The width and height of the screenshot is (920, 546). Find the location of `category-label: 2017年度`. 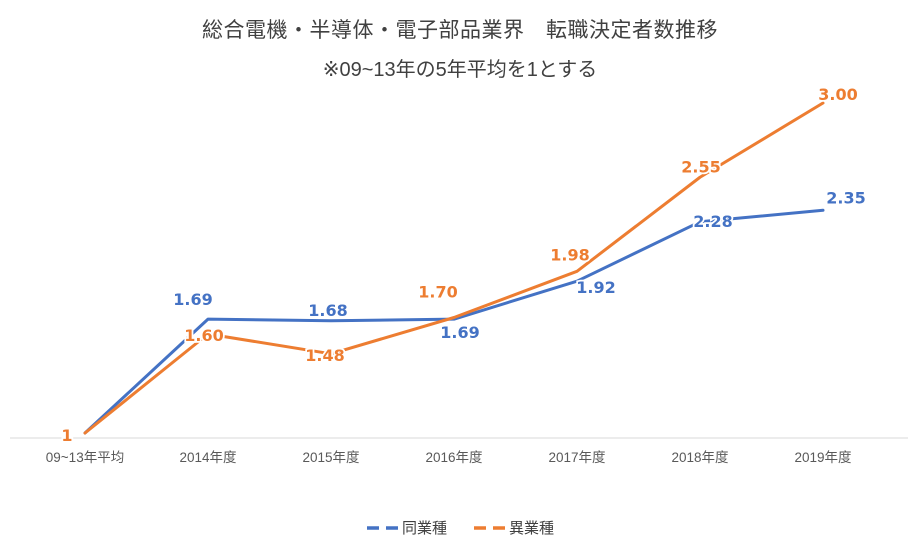

category-label: 2017年度 is located at coordinates (576, 457).